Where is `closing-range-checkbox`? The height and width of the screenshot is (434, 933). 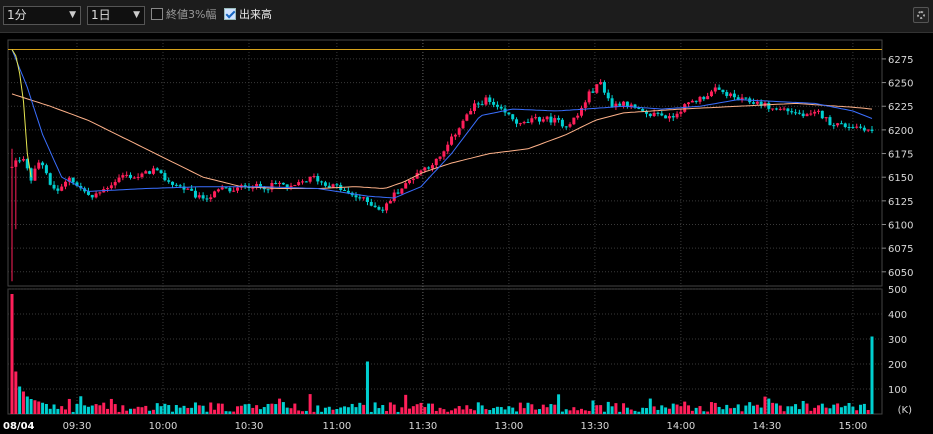
closing-range-checkbox is located at coordinates (157, 14).